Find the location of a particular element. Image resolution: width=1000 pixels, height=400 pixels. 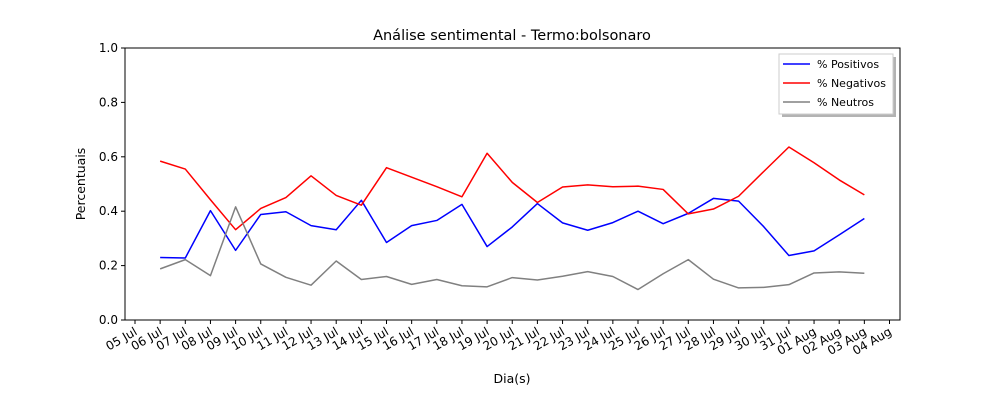

y-axis-label: Percentuais is located at coordinates (80, 184).